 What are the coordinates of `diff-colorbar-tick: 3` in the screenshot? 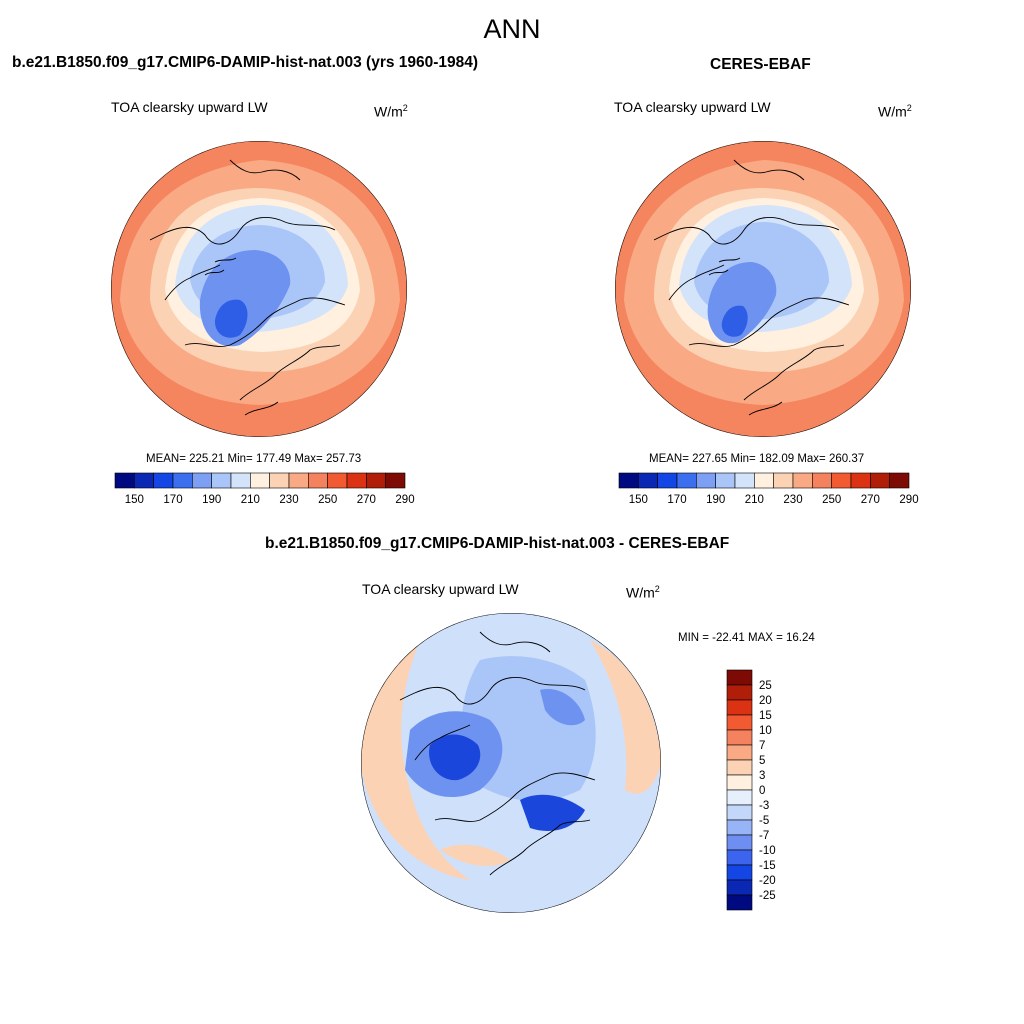 It's located at (762, 776).